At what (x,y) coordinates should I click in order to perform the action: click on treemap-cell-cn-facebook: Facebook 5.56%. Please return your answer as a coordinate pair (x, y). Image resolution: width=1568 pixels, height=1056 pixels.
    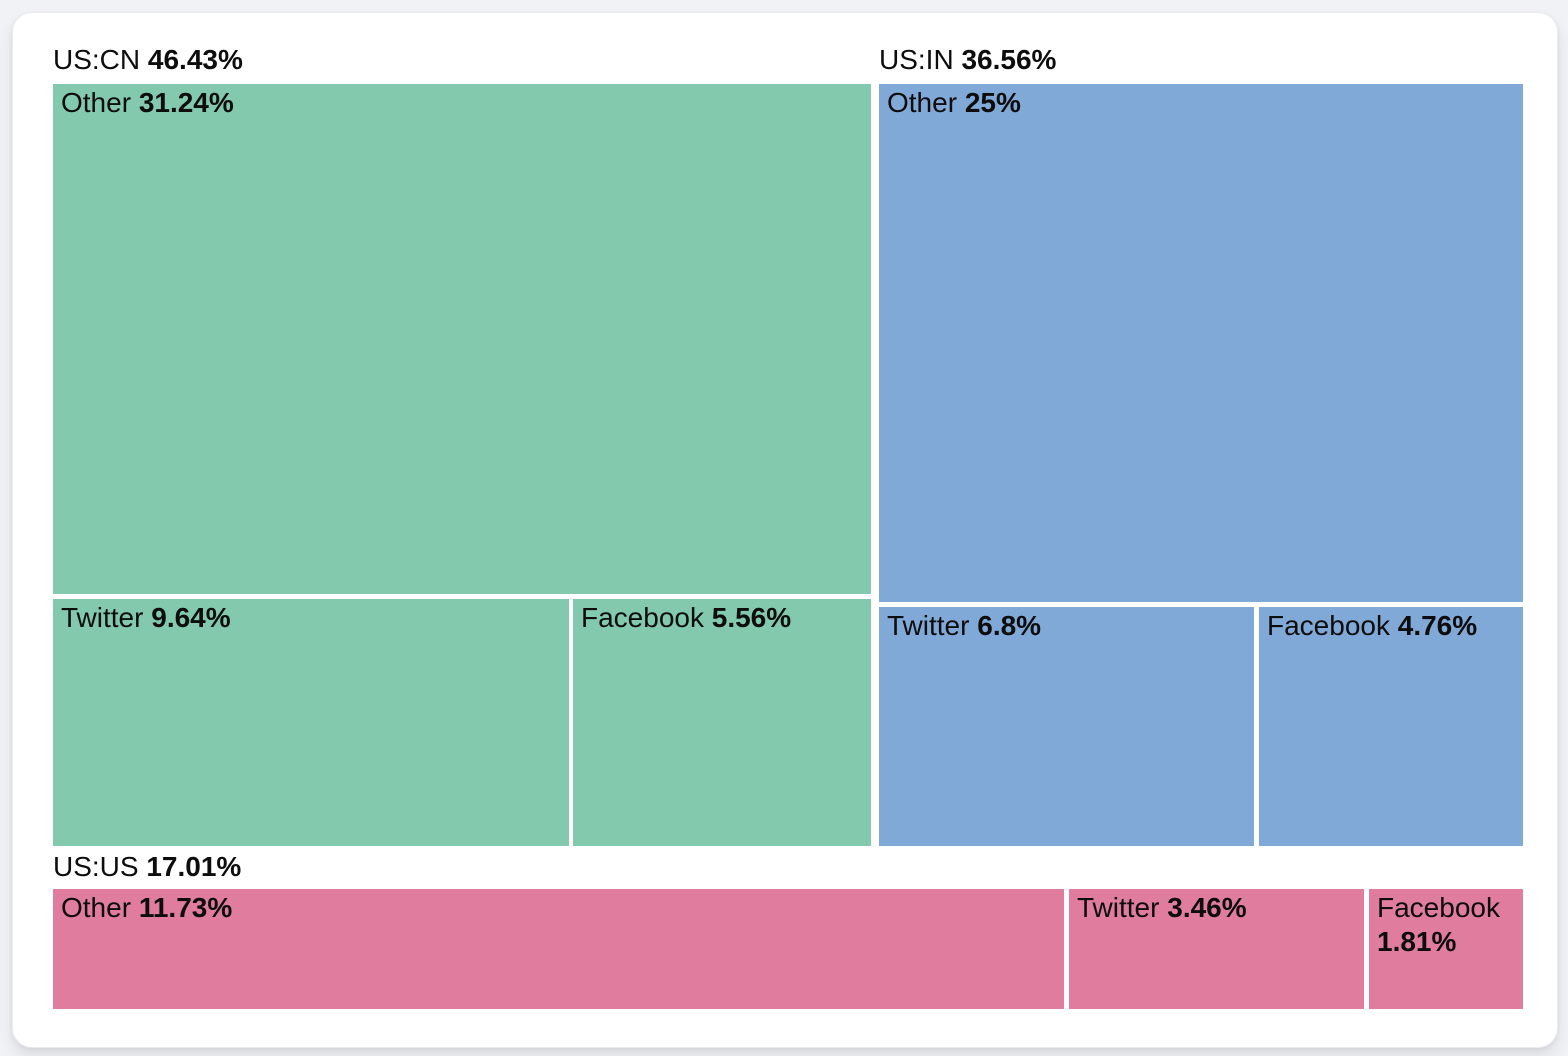
    Looking at the image, I should click on (722, 722).